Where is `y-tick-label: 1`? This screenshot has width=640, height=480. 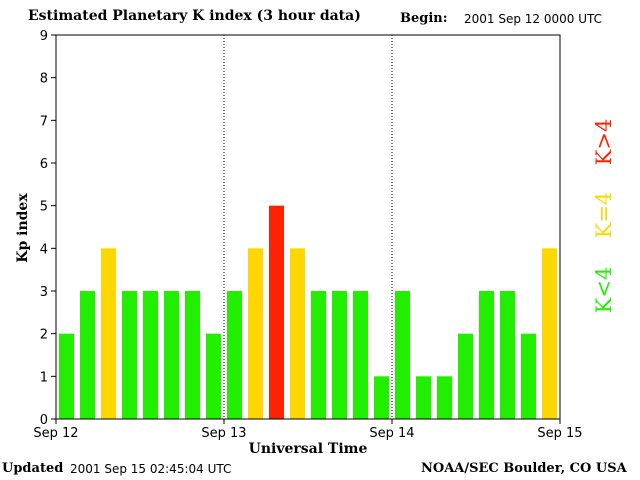 y-tick-label: 1 is located at coordinates (44, 377).